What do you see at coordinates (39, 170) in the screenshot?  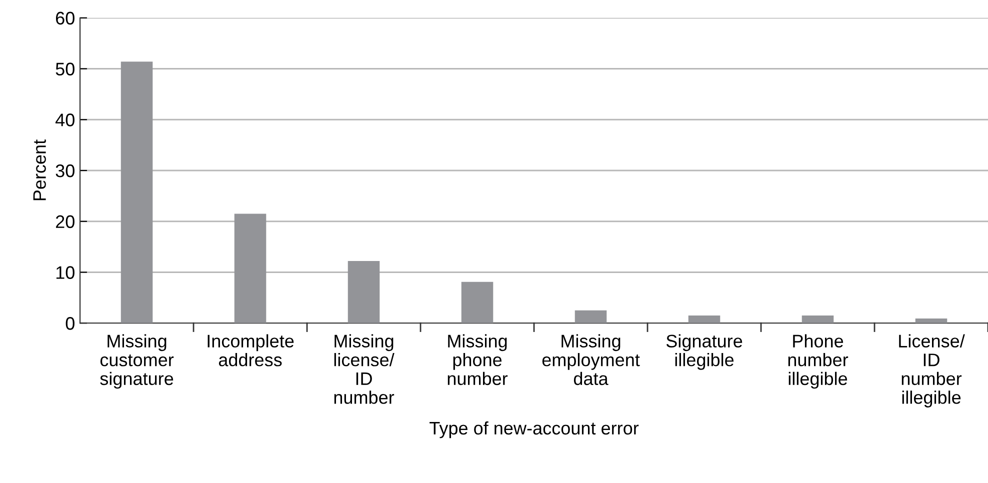 I see `y-axis-title: Percent` at bounding box center [39, 170].